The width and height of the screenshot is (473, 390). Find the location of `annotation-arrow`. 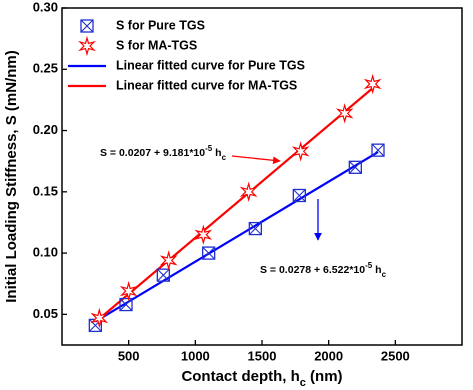

annotation-arrow is located at coordinates (256, 160).